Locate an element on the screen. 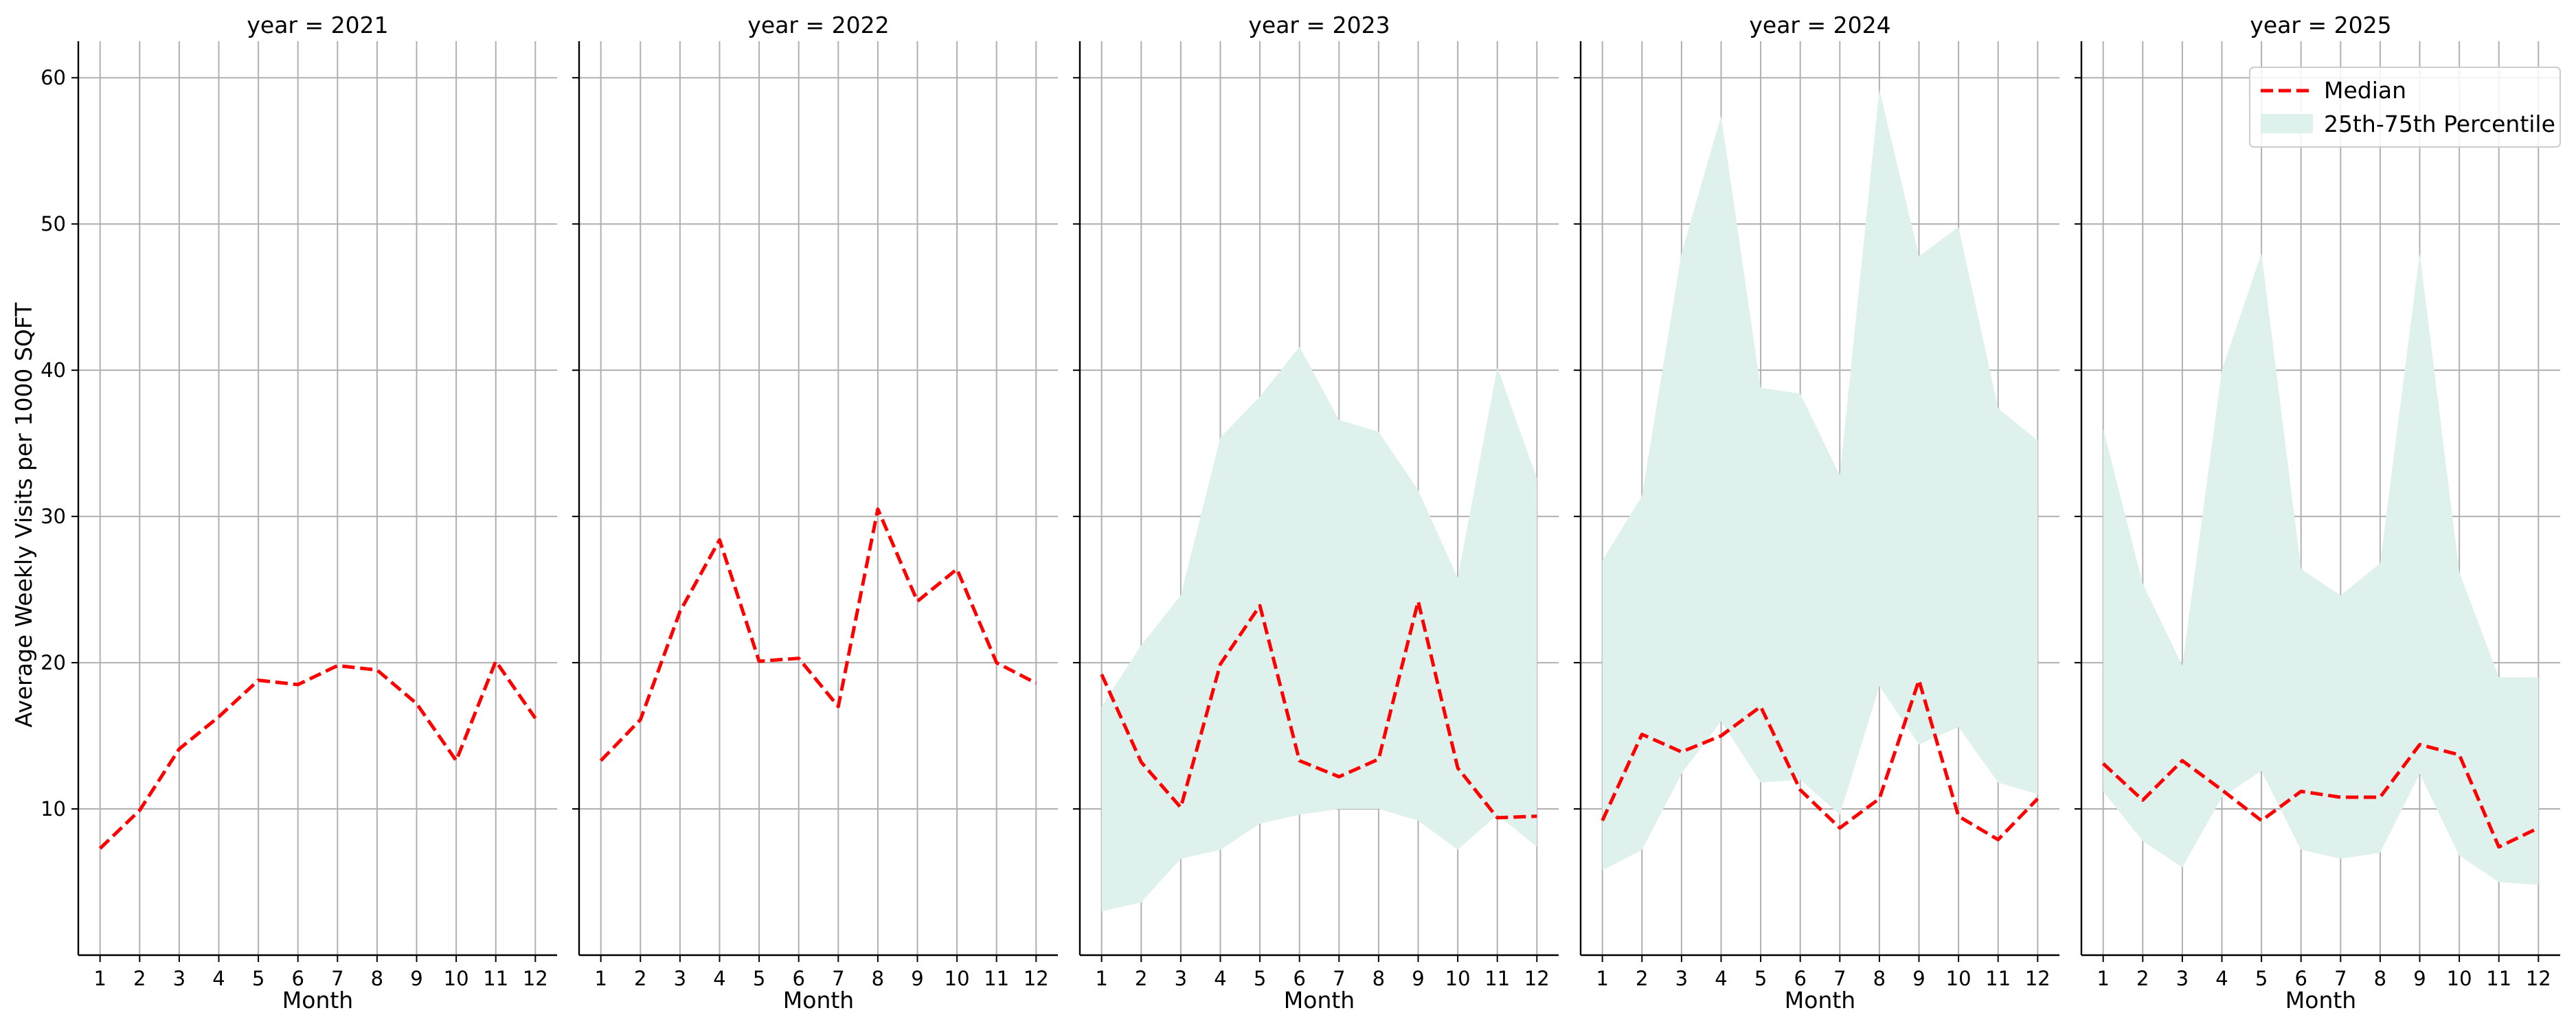 This screenshot has height=1030, width=2576. y-tick-label: 10 is located at coordinates (53, 809).